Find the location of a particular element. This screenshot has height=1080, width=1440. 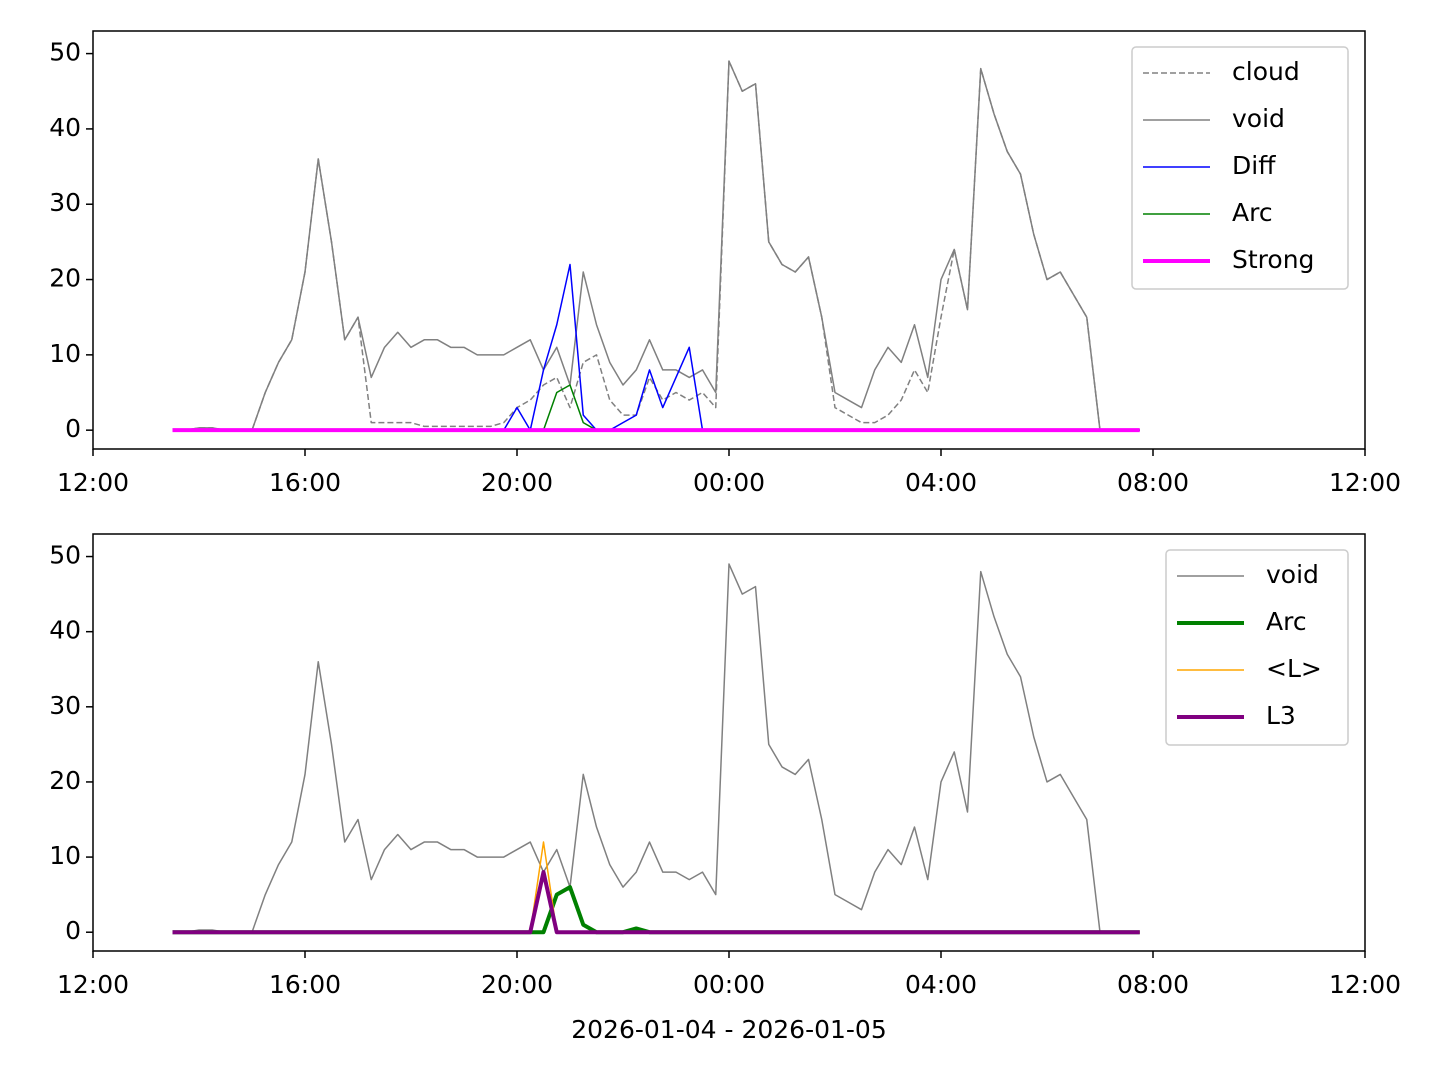

legend-label: <L> is located at coordinates (1294, 668).